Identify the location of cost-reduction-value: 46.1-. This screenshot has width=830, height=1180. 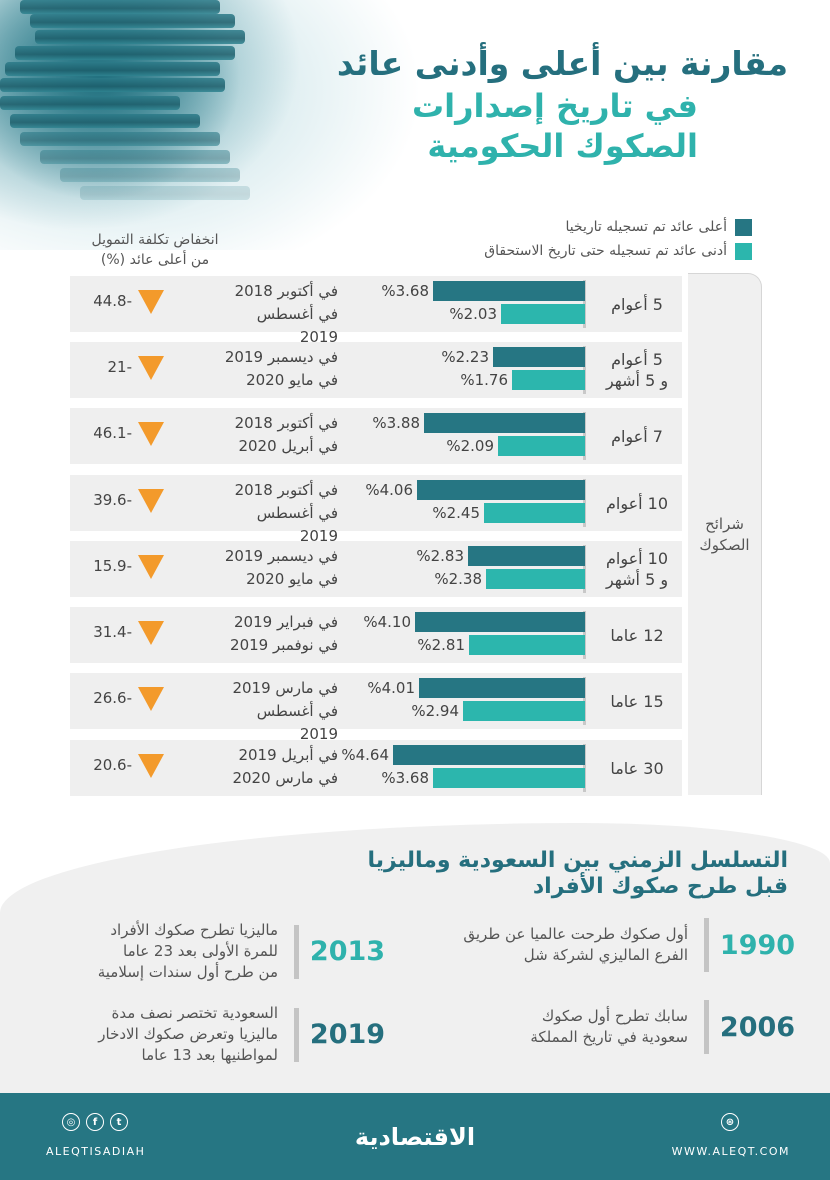
(112, 433).